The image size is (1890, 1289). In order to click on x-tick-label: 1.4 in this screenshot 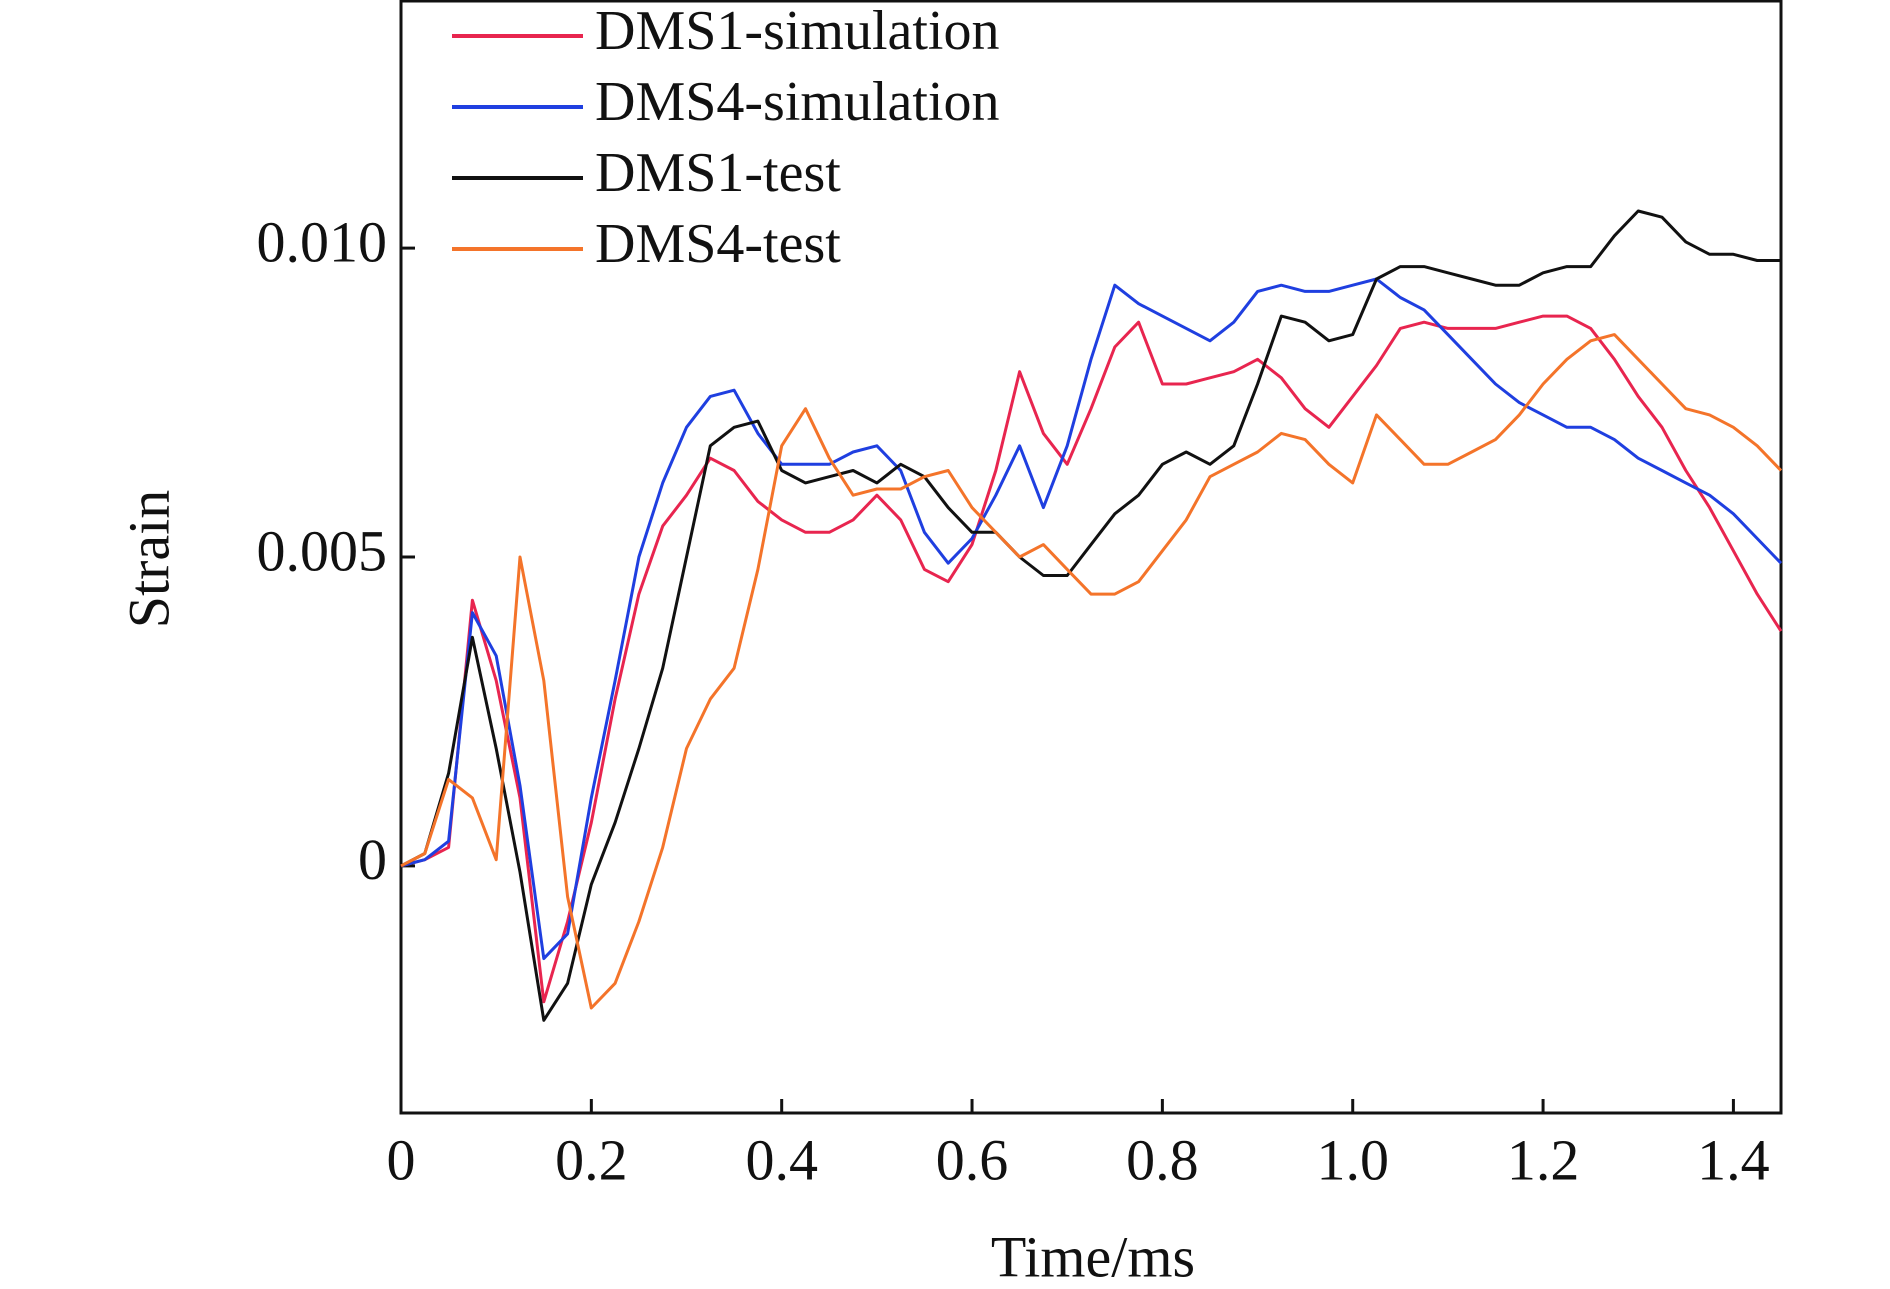, I will do `click(1733, 1159)`.